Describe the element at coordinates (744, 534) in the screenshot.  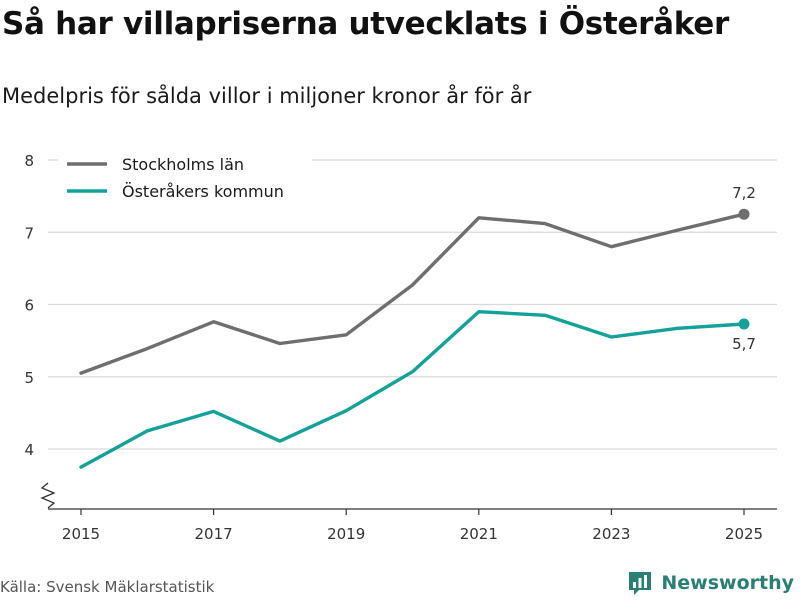
I see `x-tick-label: 2025` at that location.